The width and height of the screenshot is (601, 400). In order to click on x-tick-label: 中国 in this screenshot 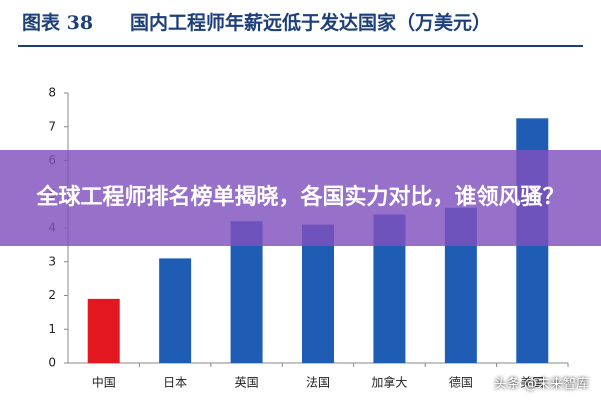, I will do `click(104, 382)`.